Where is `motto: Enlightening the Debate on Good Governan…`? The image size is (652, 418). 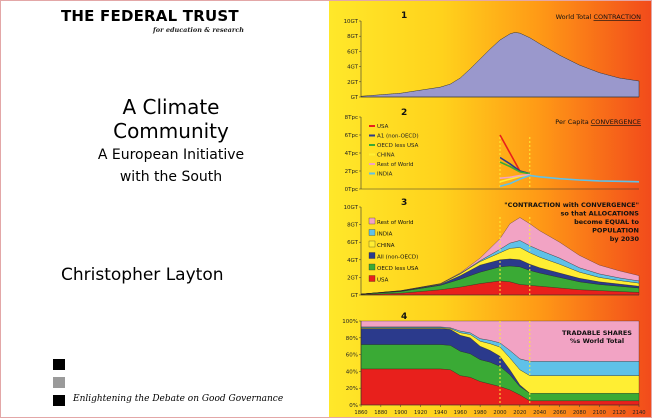 motto: Enlightening the Debate on Good Governan… is located at coordinates (178, 399).